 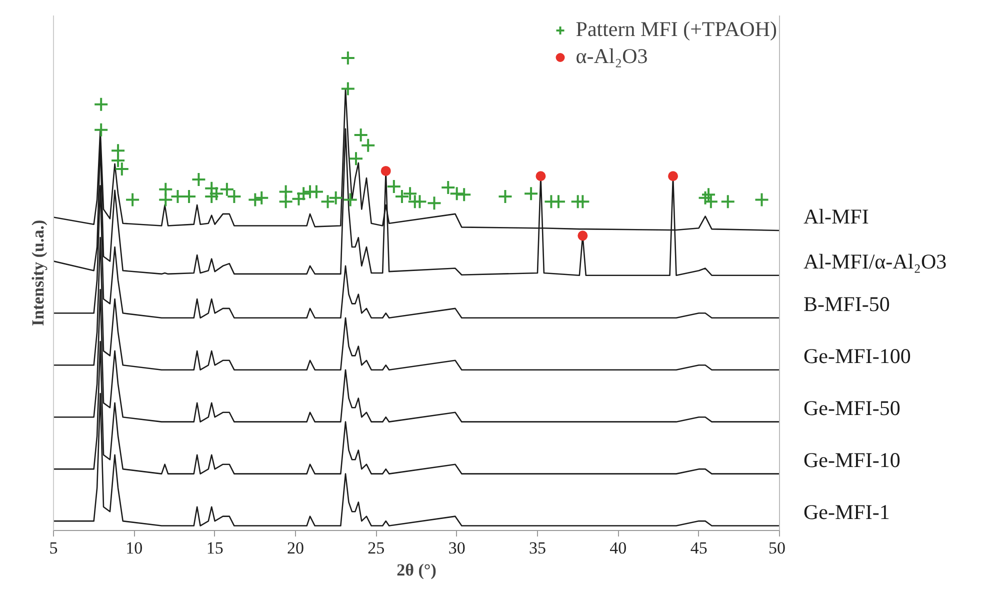 What do you see at coordinates (376, 548) in the screenshot?
I see `x-tick-label: 25` at bounding box center [376, 548].